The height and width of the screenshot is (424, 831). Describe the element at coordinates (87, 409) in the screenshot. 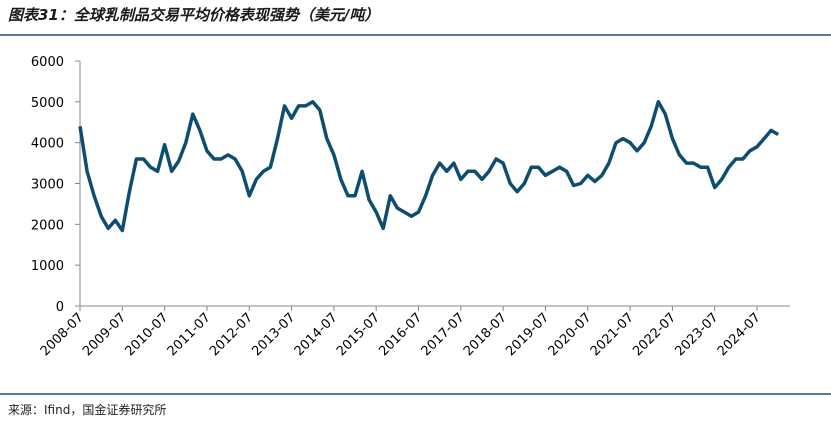

I see `source-note: 来源：Ifind，国金证券研究所` at that location.